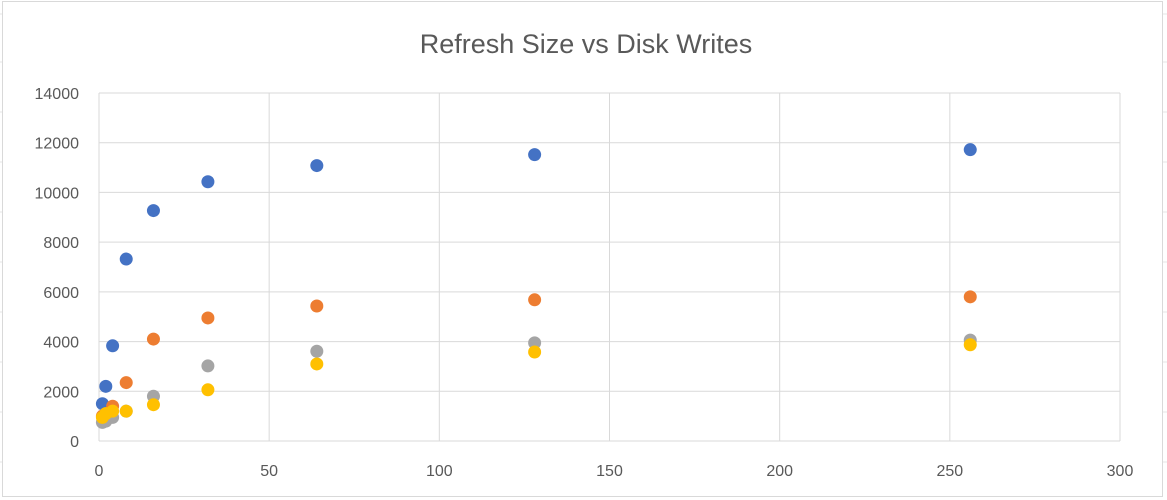  Describe the element at coordinates (57, 144) in the screenshot. I see `y-tick-label: 12000` at that location.